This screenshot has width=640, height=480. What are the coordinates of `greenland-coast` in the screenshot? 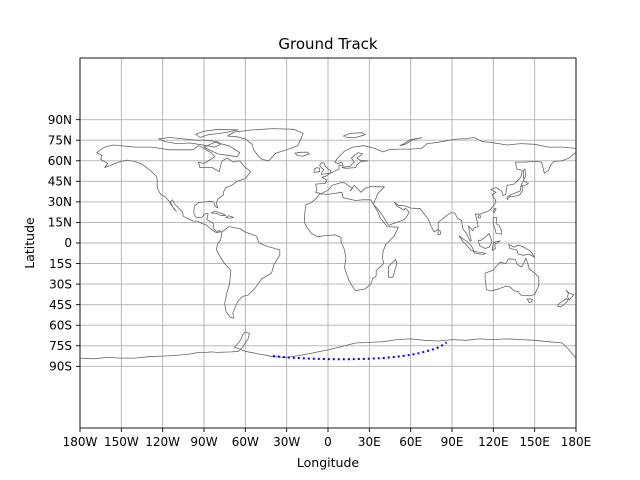 It's located at (265, 145).